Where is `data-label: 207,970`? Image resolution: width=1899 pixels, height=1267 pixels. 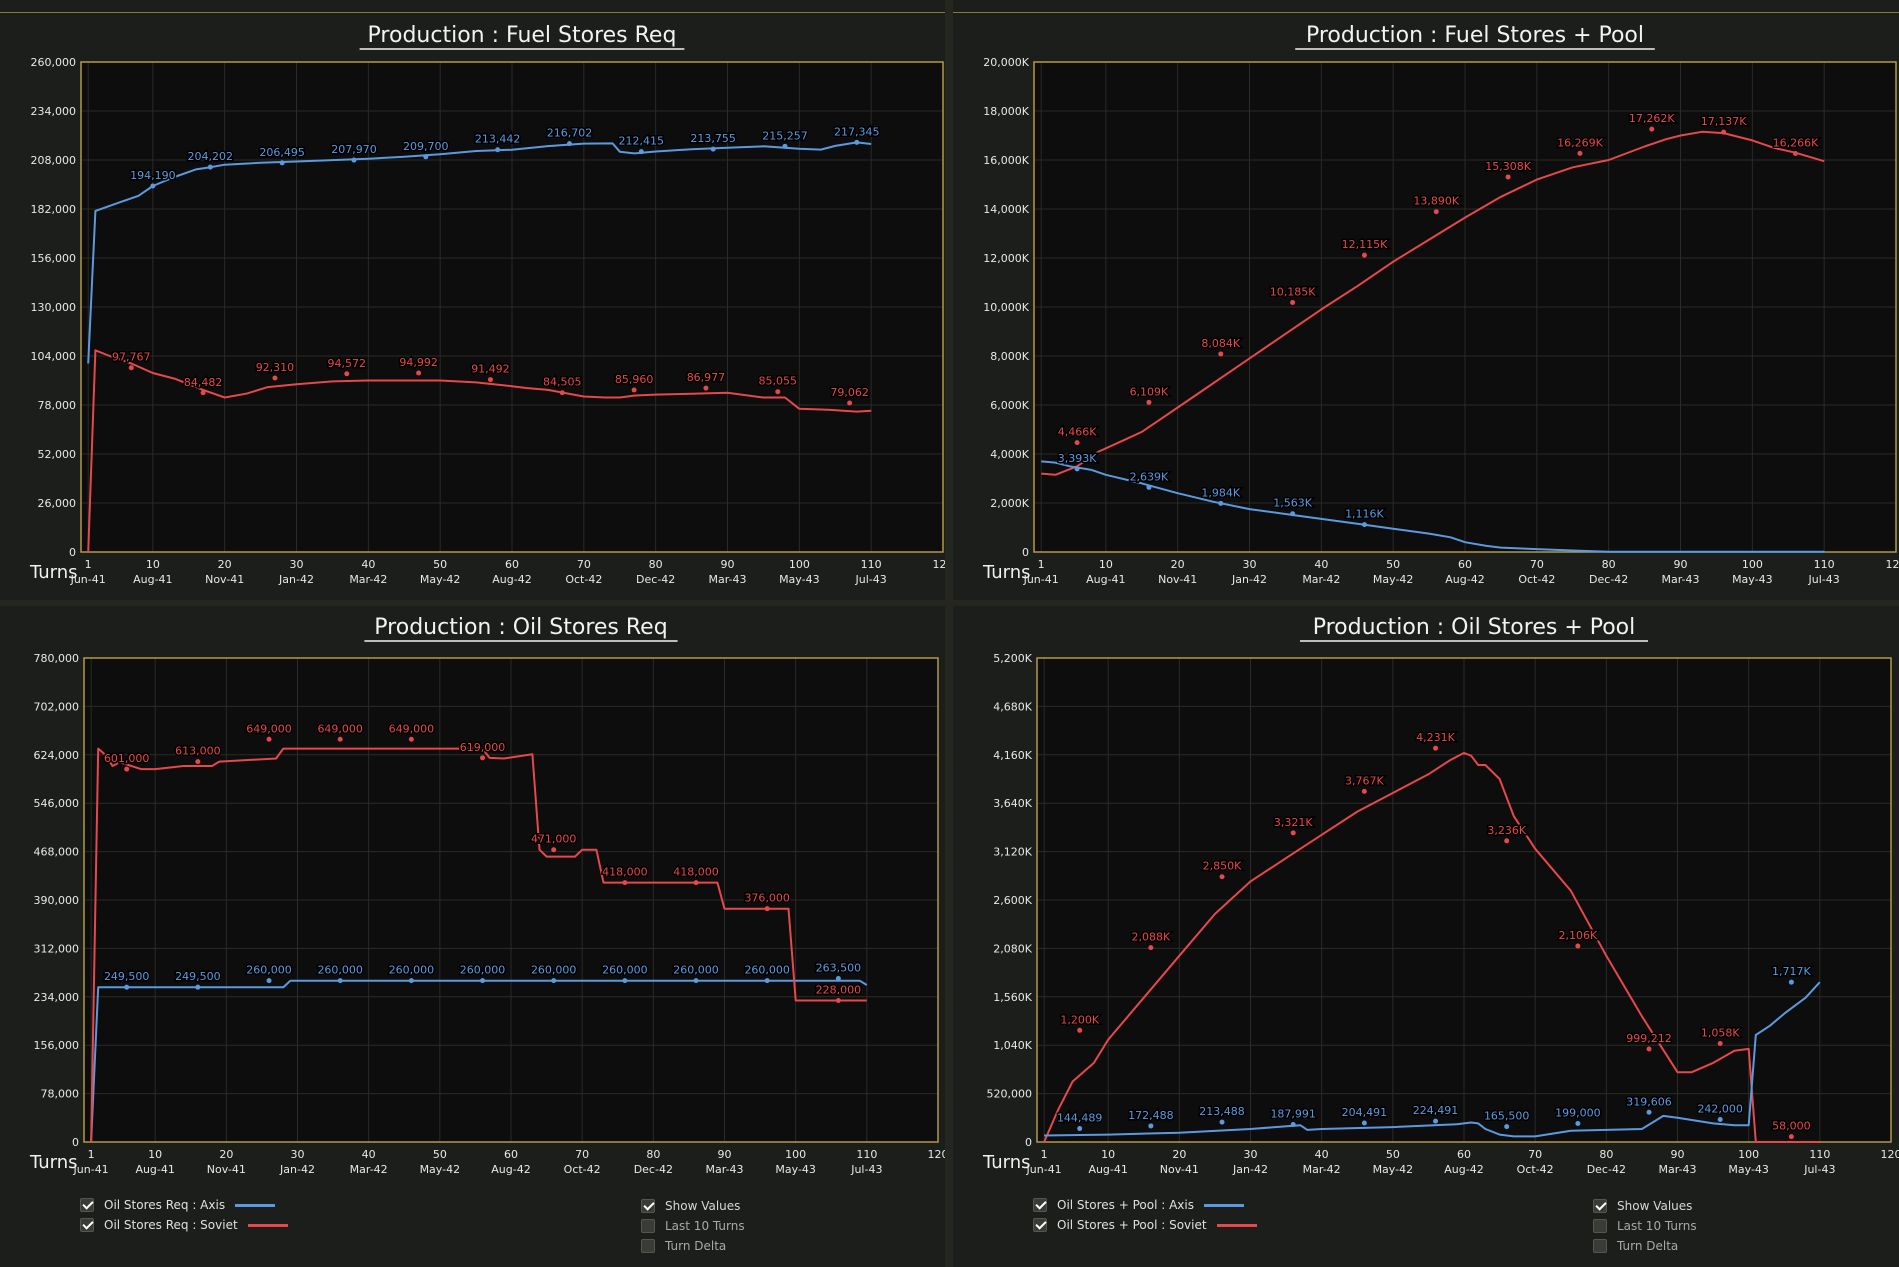
data-label: 207,970 is located at coordinates (354, 149).